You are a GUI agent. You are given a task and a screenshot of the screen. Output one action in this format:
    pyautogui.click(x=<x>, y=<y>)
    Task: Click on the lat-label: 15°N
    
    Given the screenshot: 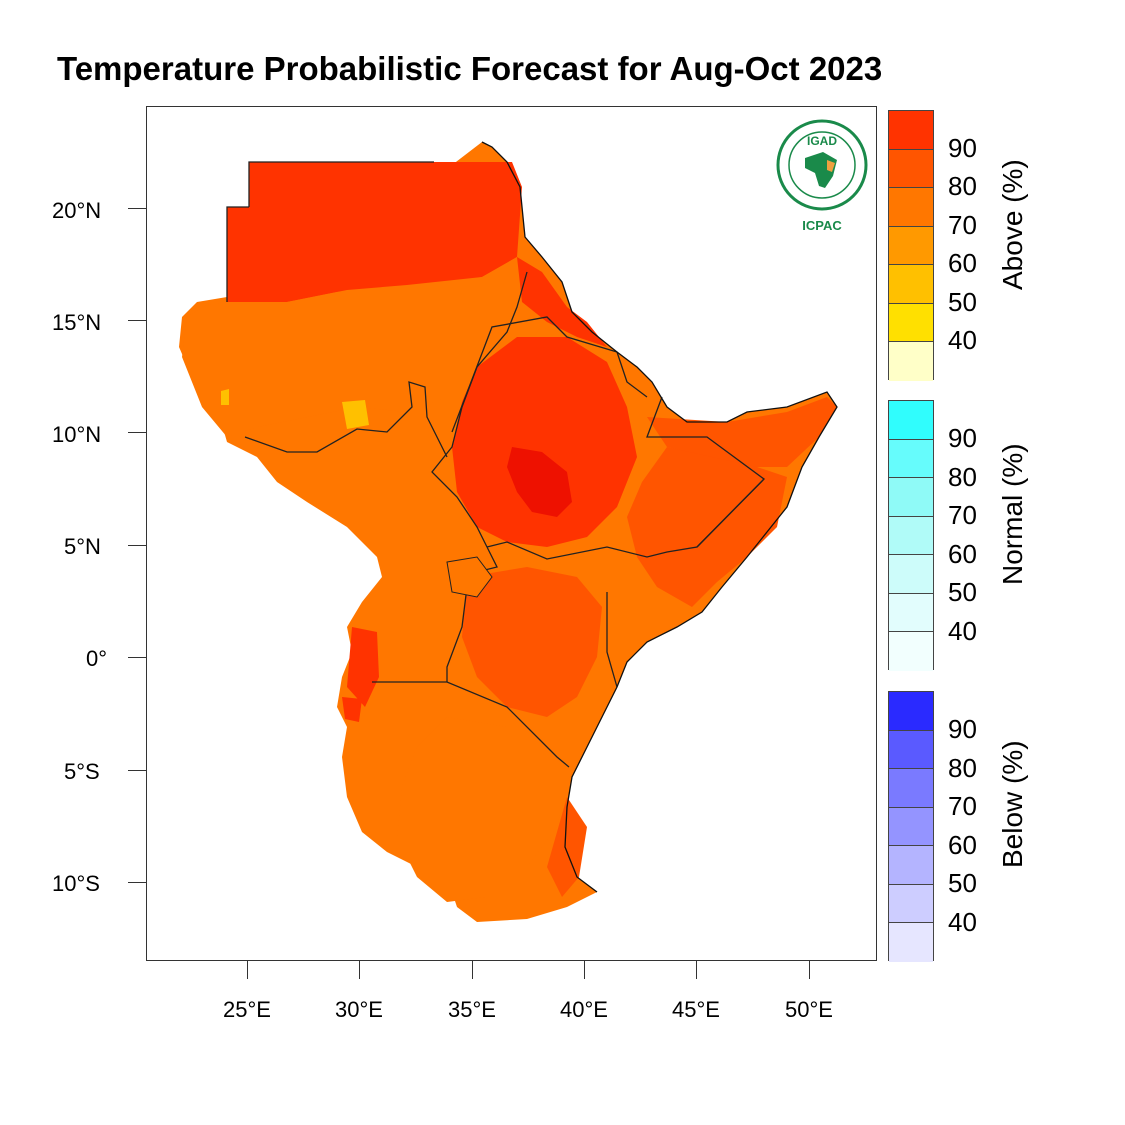 What is the action you would take?
    pyautogui.click(x=77, y=322)
    